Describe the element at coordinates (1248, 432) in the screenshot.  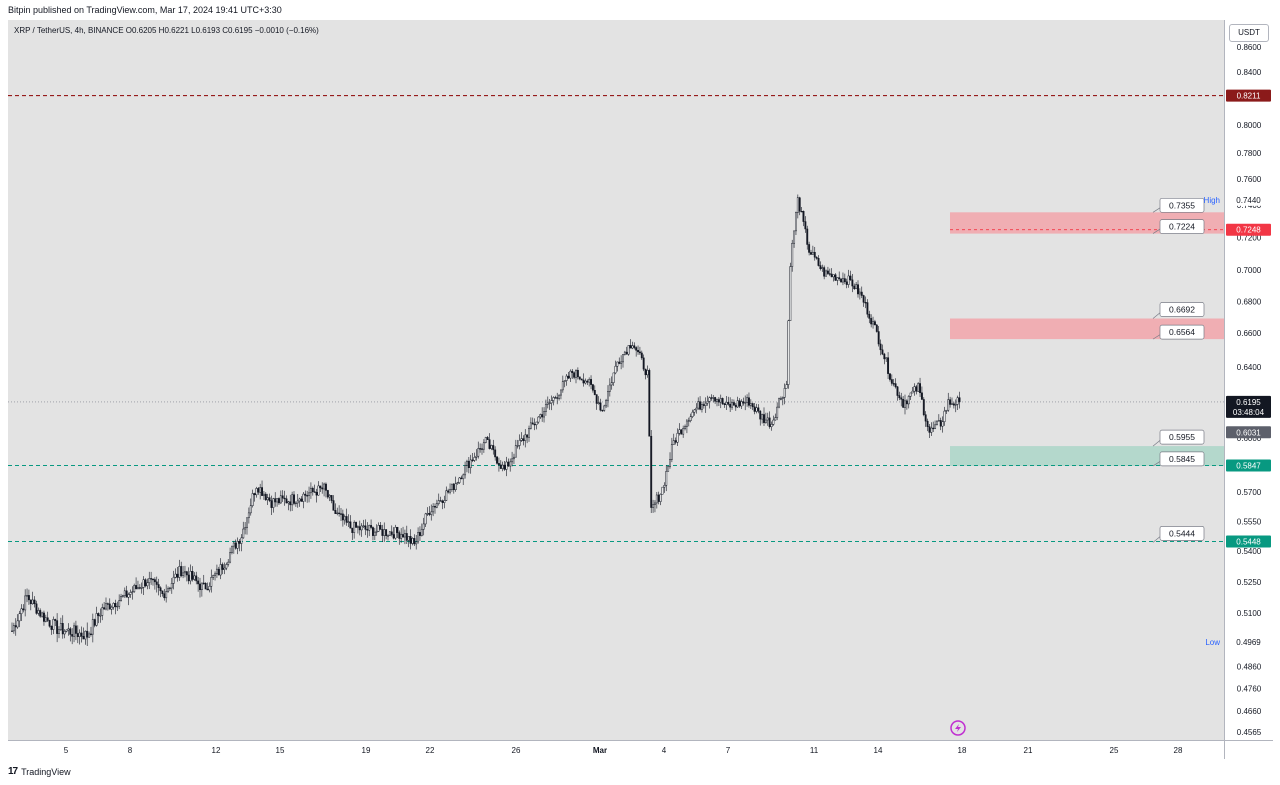
I see `price-tag-0.6031: 0.6031` at that location.